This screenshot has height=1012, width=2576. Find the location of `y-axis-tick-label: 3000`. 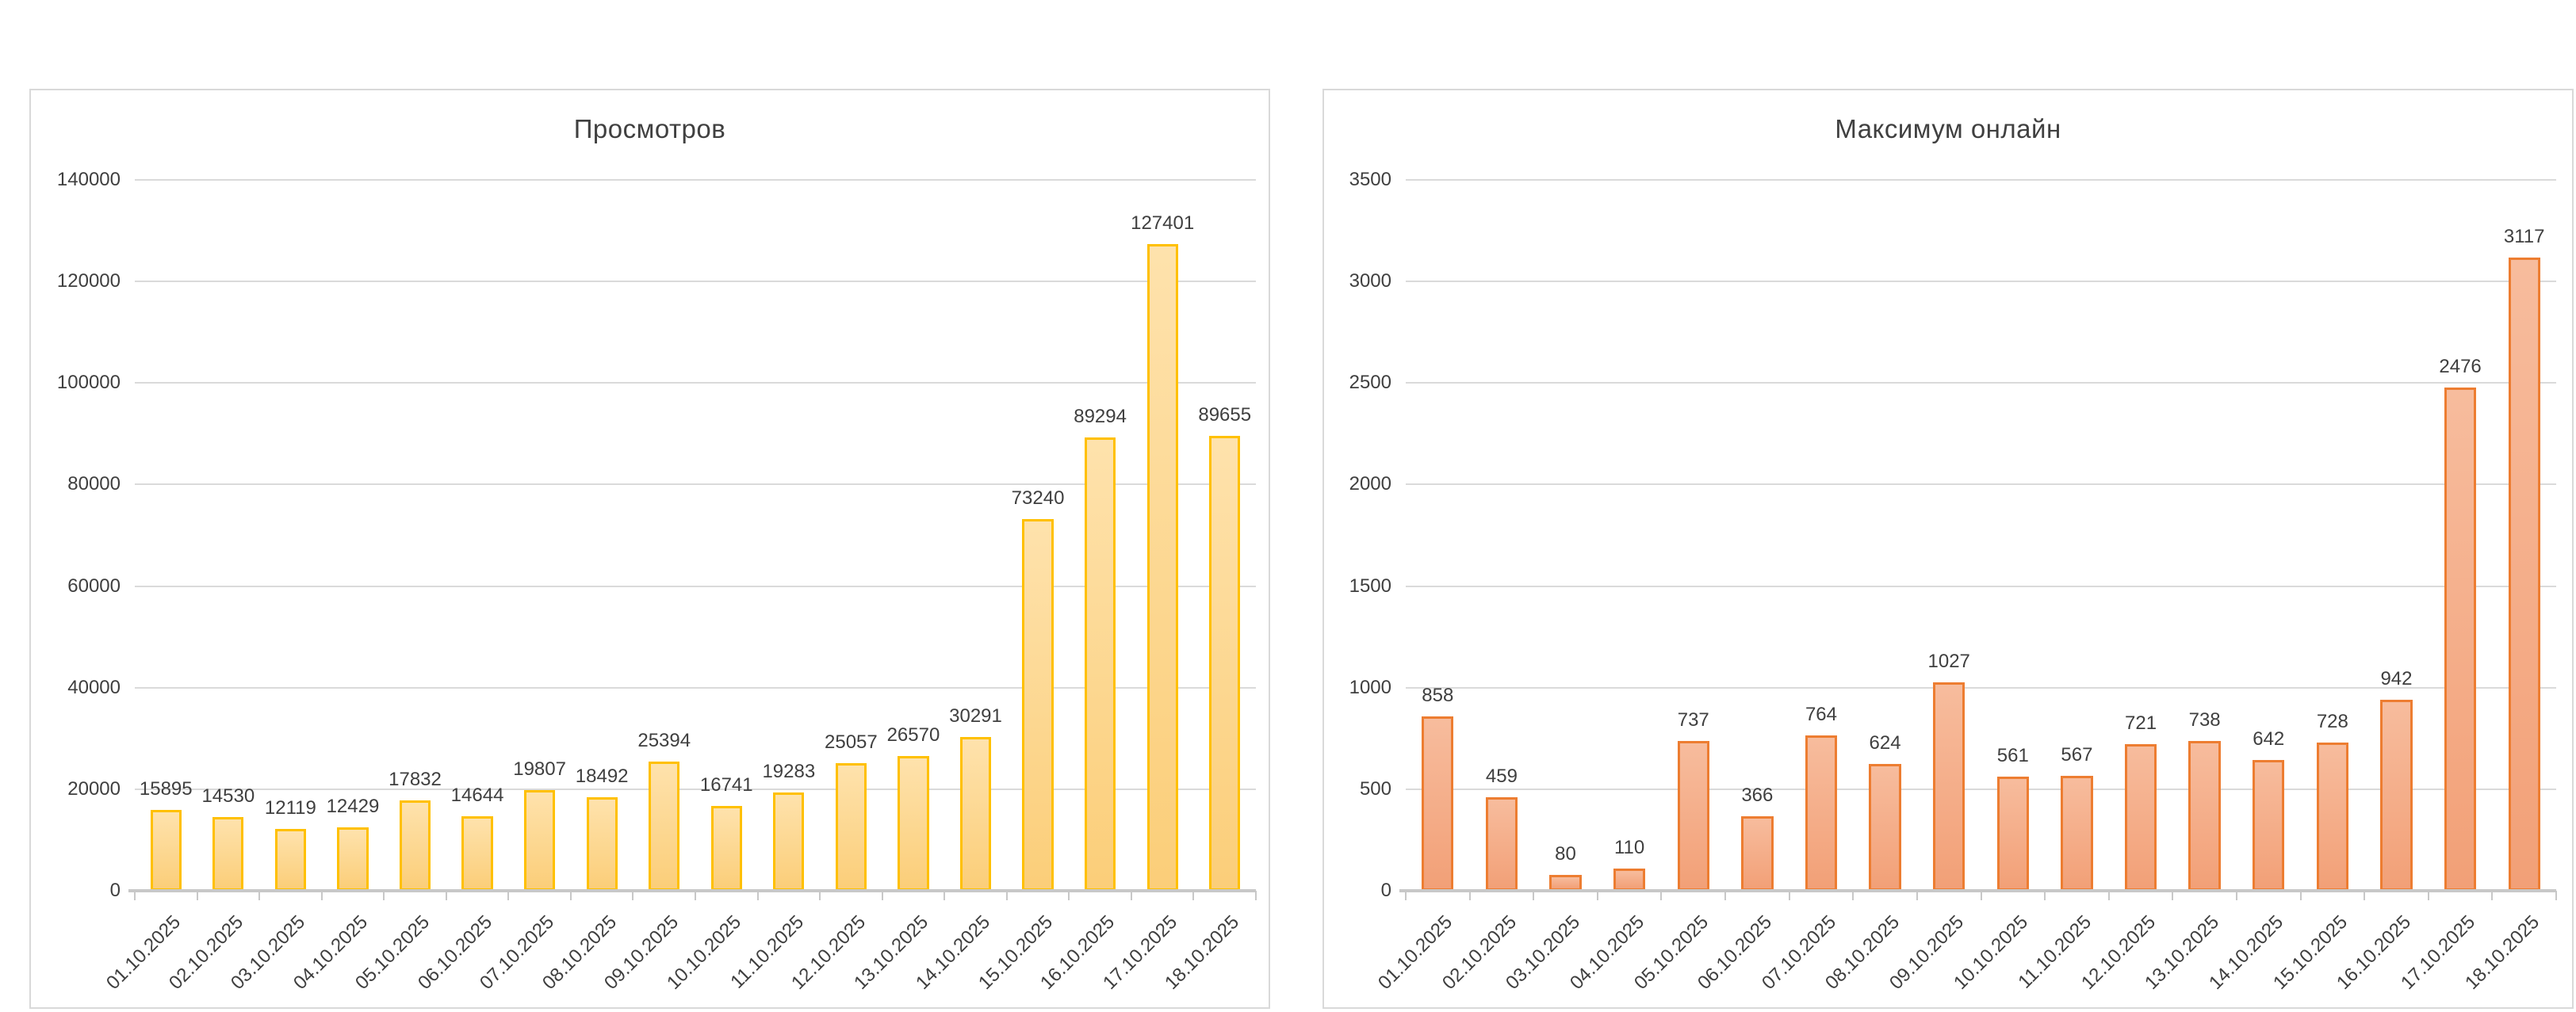

y-axis-tick-label: 3000 is located at coordinates (1370, 281).